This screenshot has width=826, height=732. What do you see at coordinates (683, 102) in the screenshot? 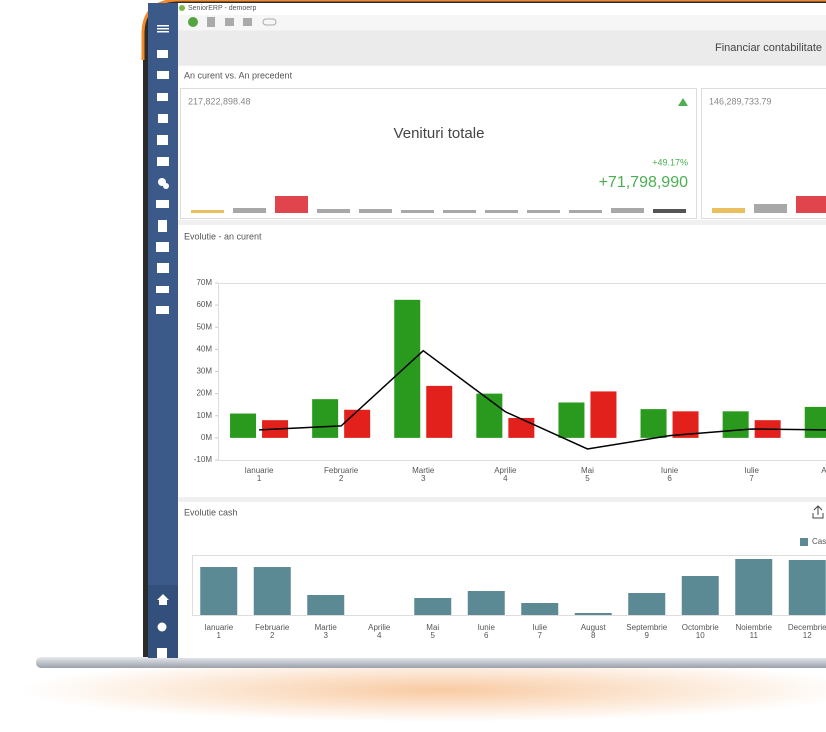
I see `trend-up-icon` at bounding box center [683, 102].